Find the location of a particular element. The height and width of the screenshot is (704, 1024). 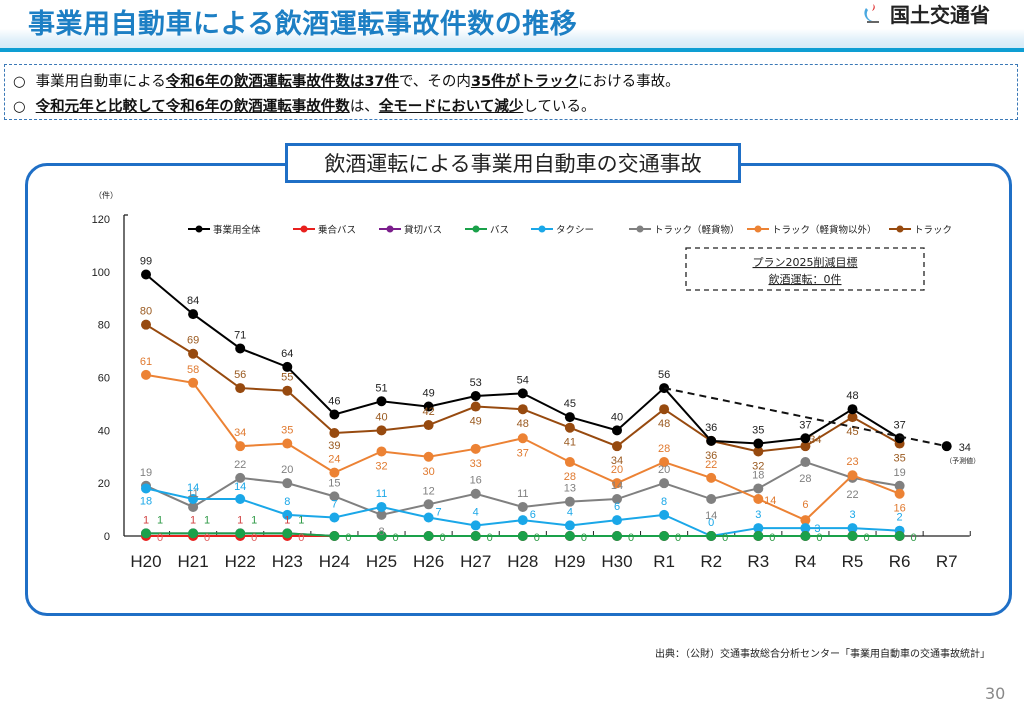

chart-title: 飲酒運転による事業用自動車の交通事故 is located at coordinates (513, 163).